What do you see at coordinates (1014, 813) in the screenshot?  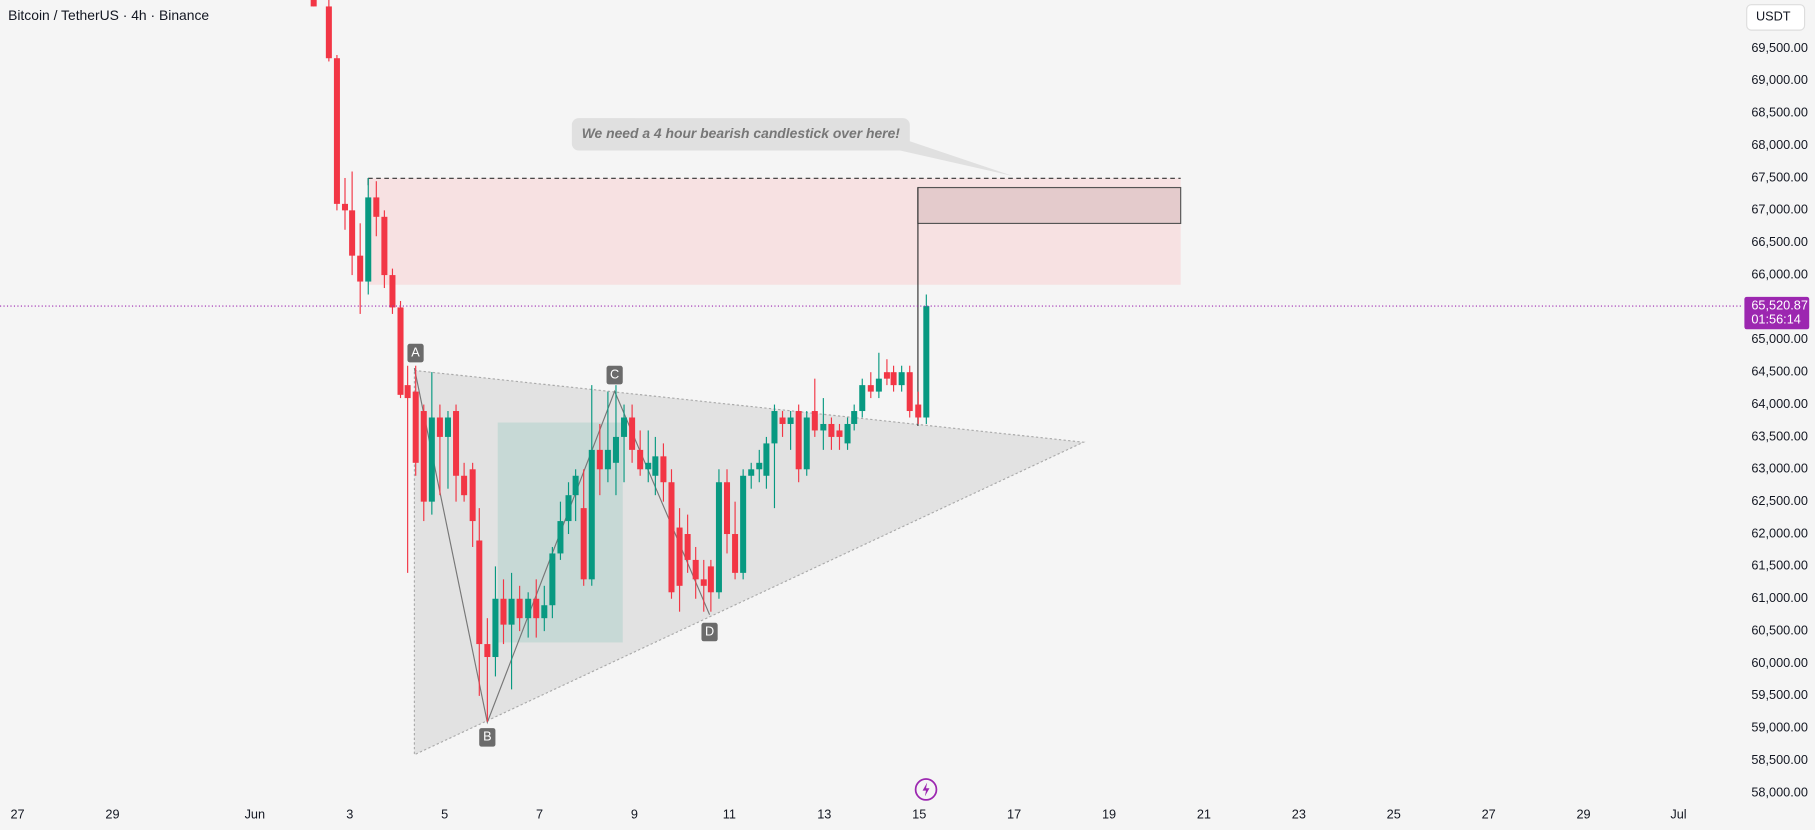 I see `x-tick-label: 17` at bounding box center [1014, 813].